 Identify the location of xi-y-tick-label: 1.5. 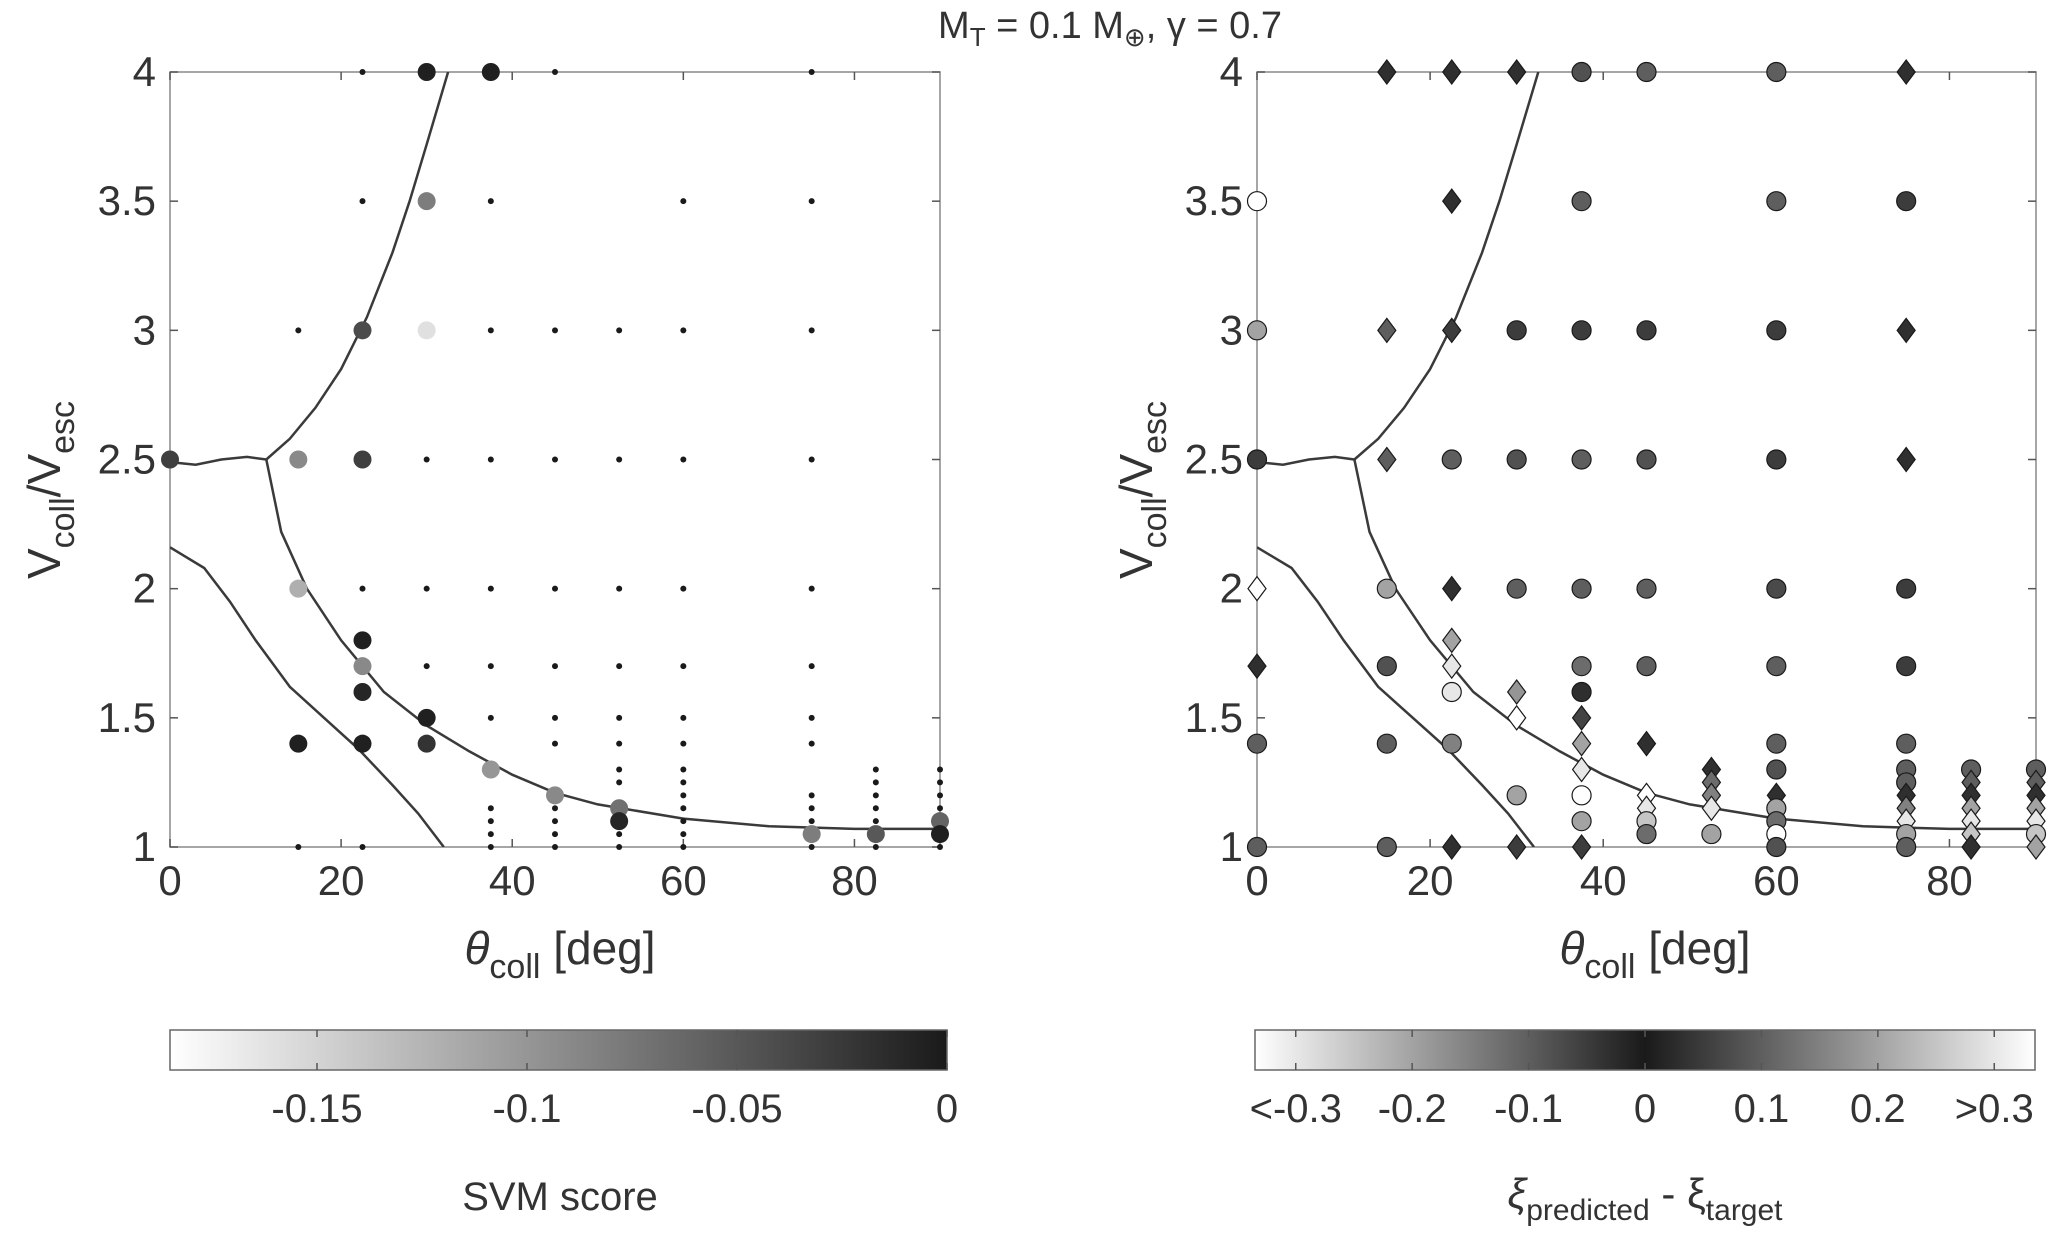
(1214, 717).